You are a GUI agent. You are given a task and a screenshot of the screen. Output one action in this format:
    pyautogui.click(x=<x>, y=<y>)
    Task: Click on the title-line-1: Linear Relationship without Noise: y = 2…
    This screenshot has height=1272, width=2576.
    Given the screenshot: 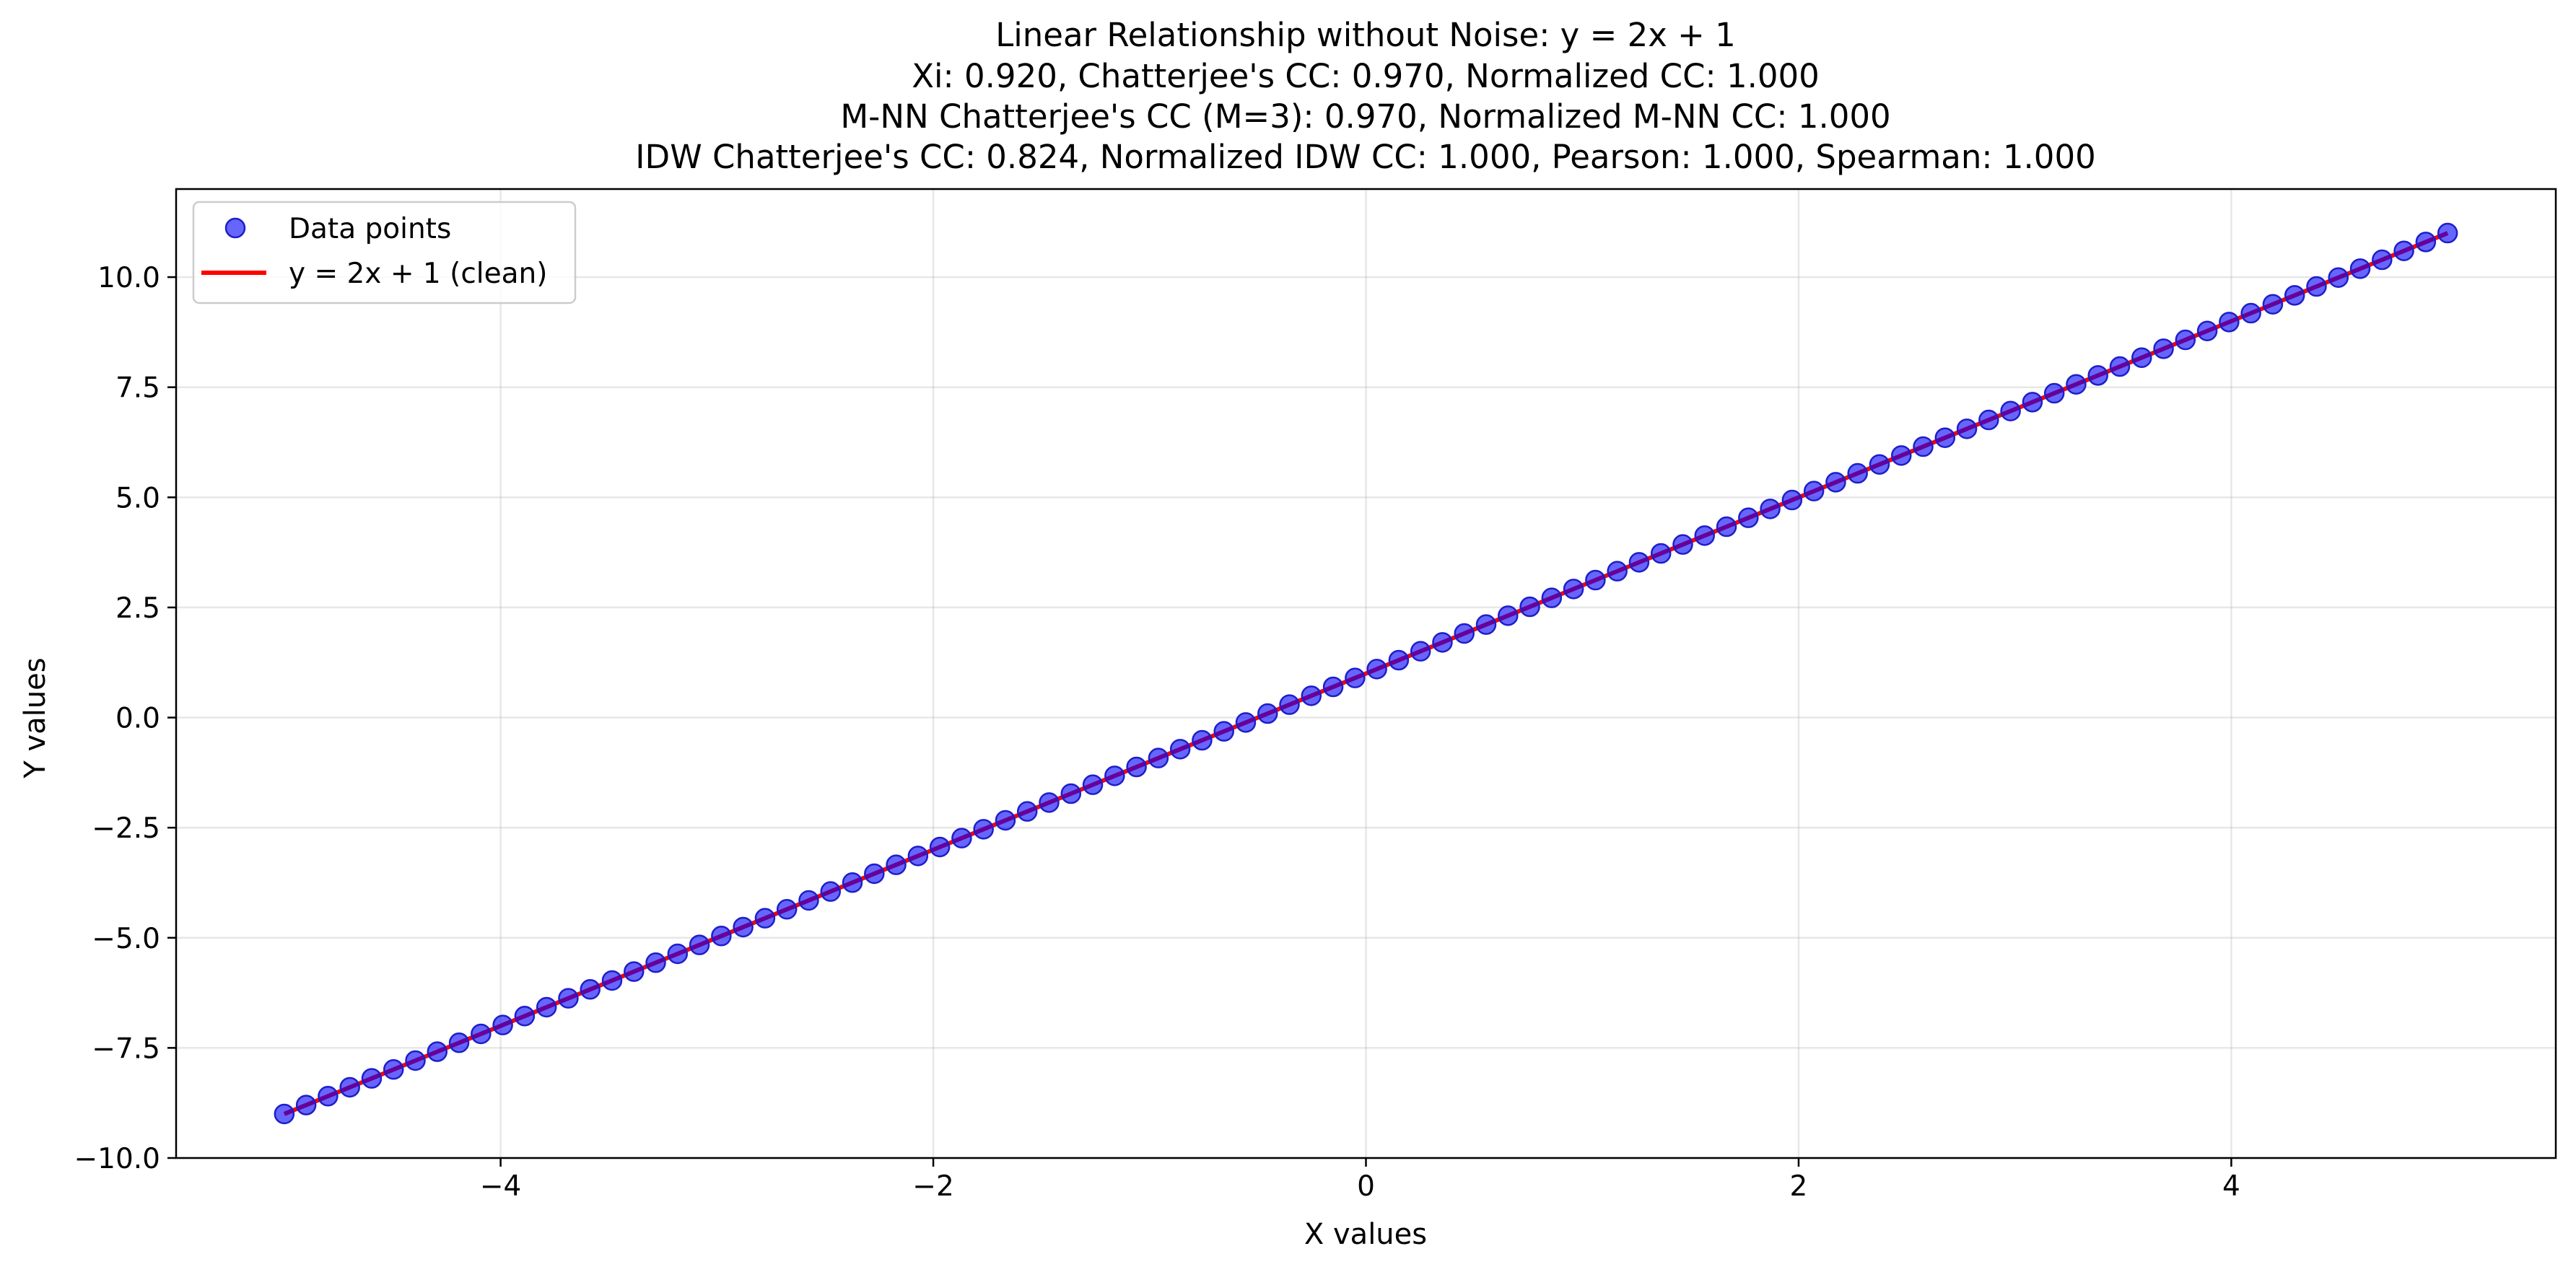 What is the action you would take?
    pyautogui.click(x=1365, y=35)
    